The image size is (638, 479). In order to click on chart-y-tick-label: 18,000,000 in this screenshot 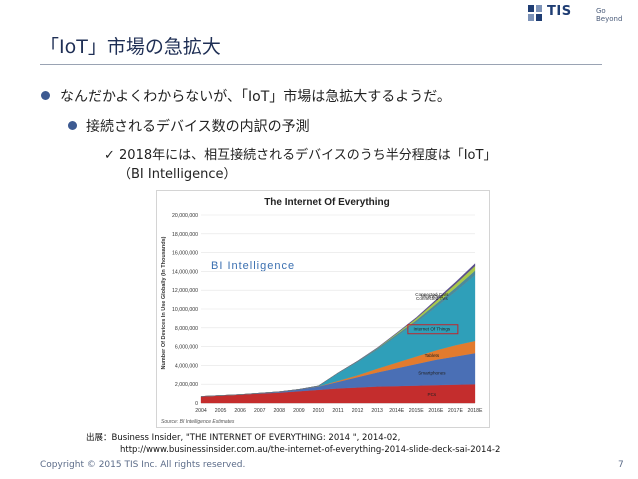, I will do `click(185, 235)`.